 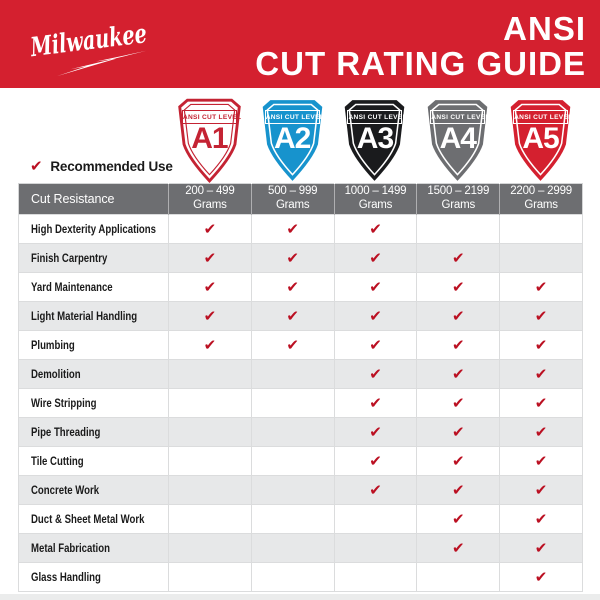 I want to click on table-row: Metal Fabrication ✔ ✔, so click(x=300, y=548).